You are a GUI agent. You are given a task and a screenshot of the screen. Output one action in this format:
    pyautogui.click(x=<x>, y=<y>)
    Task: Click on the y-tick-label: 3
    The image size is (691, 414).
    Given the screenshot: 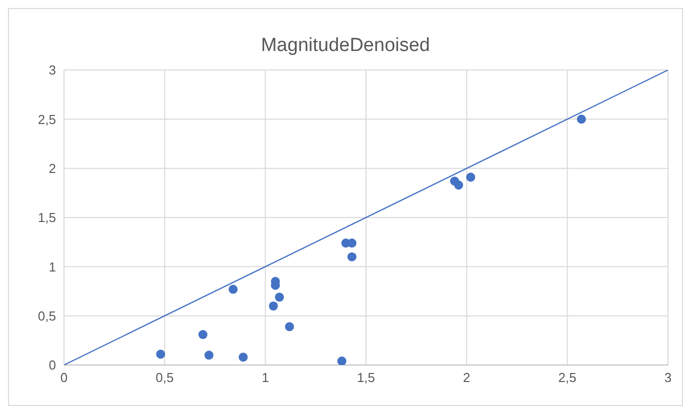 What is the action you would take?
    pyautogui.click(x=52, y=70)
    